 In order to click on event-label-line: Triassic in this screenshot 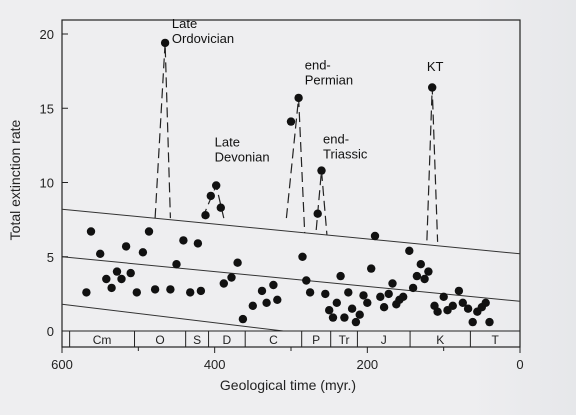, I will do `click(345, 154)`.